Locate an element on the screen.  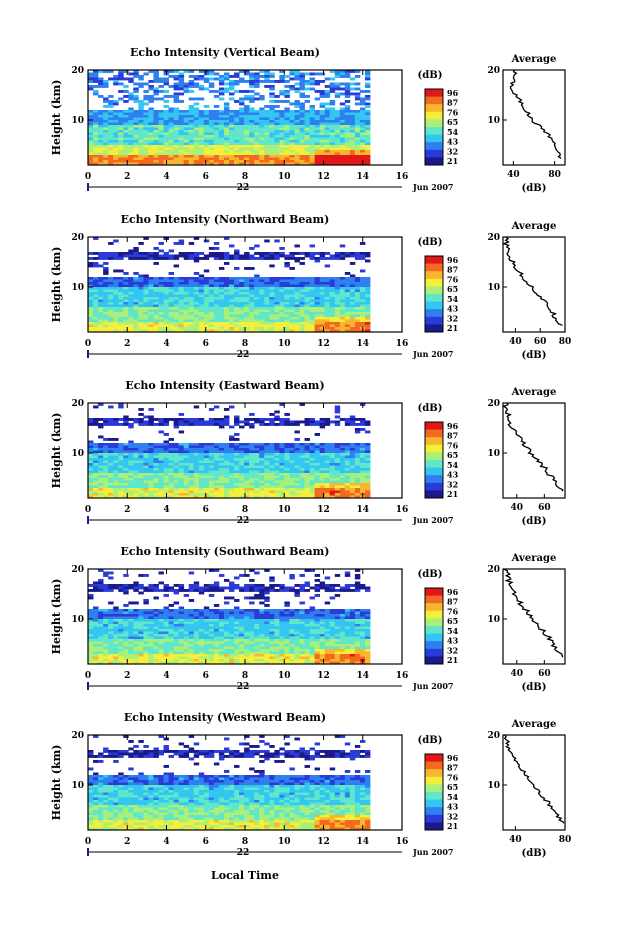
colorbar-tick-label: 96 is located at coordinates (453, 426).